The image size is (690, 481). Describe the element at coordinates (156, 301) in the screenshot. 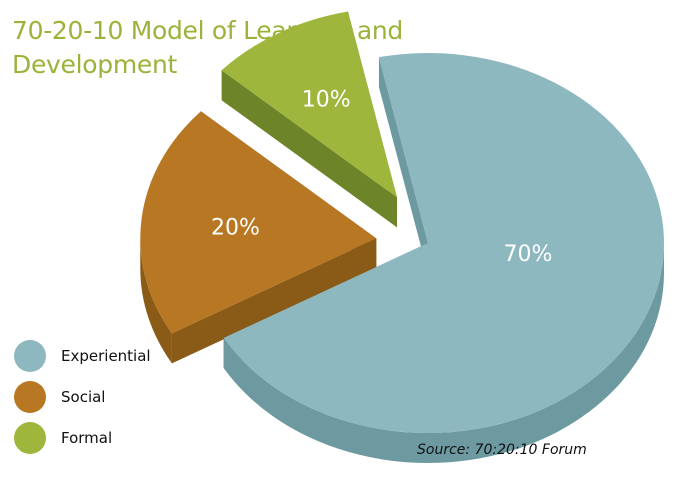

I see `slice-side-social` at that location.